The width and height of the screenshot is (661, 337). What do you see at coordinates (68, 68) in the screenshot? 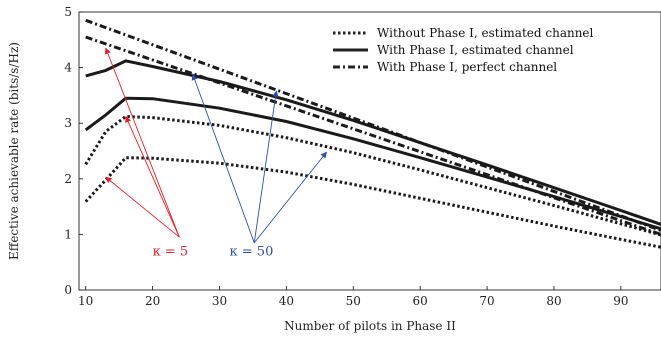
I see `y-tick-label: 4` at bounding box center [68, 68].